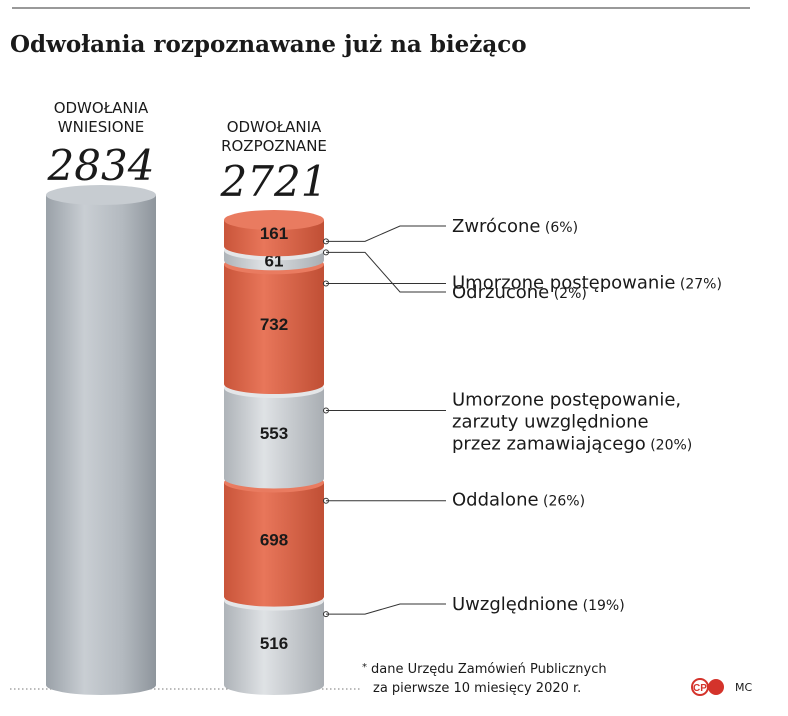 This screenshot has width=788, height=716. Describe the element at coordinates (518, 500) in the screenshot. I see `callout-label: Oddalone (26%)` at that location.